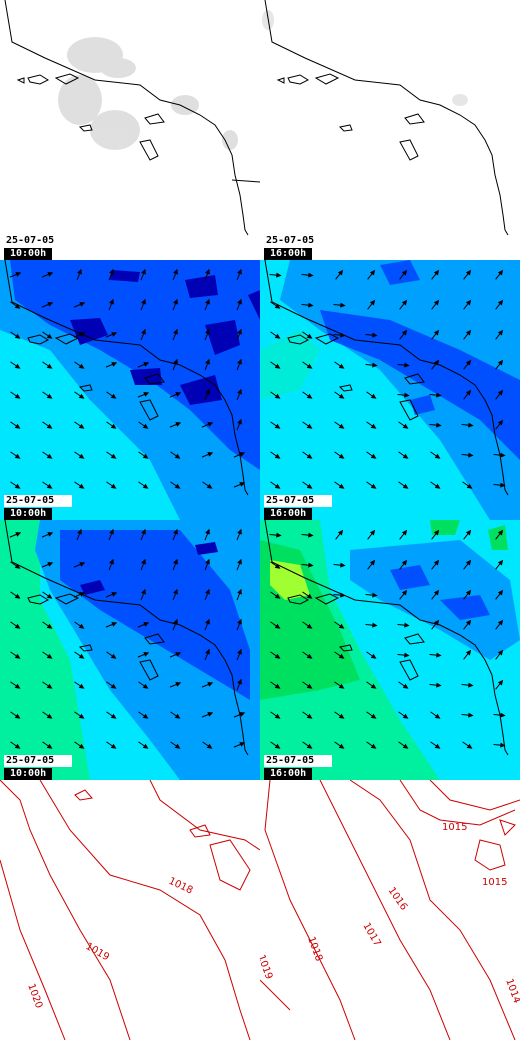  I want to click on pressure-panel-am: 1018 1019 1020, so click(130, 910).